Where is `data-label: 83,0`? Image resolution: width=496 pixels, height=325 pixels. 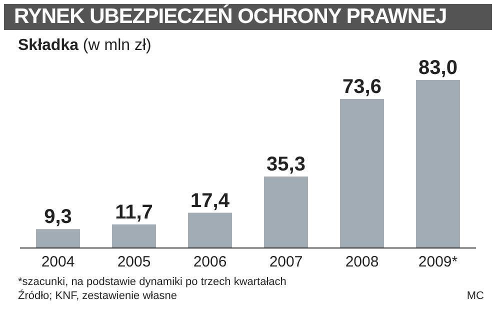 data-label: 83,0 is located at coordinates (438, 68).